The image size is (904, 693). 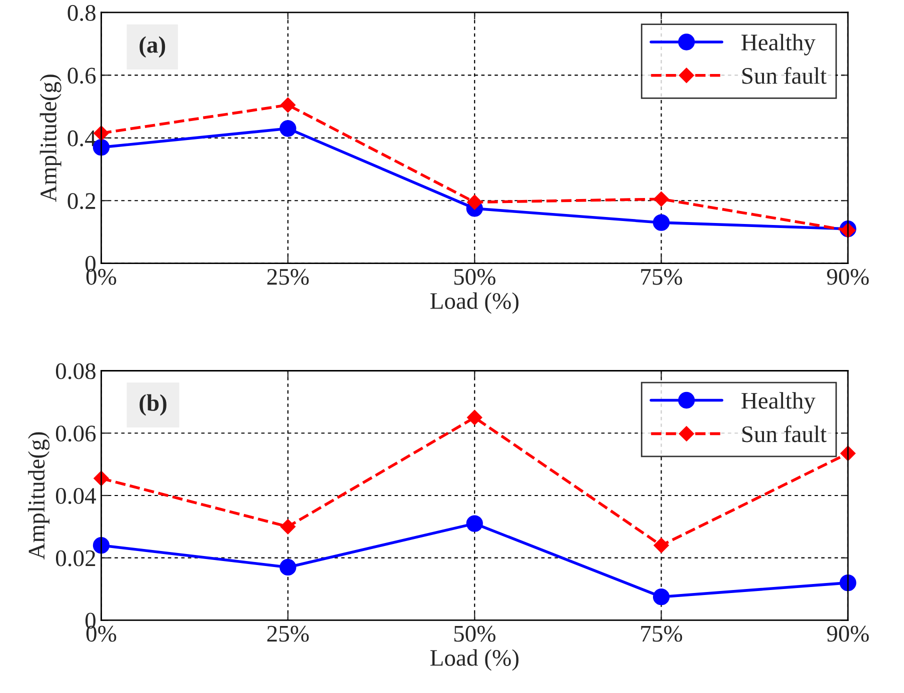 What do you see at coordinates (82, 12) in the screenshot?
I see `y-tick-label: 0.8` at bounding box center [82, 12].